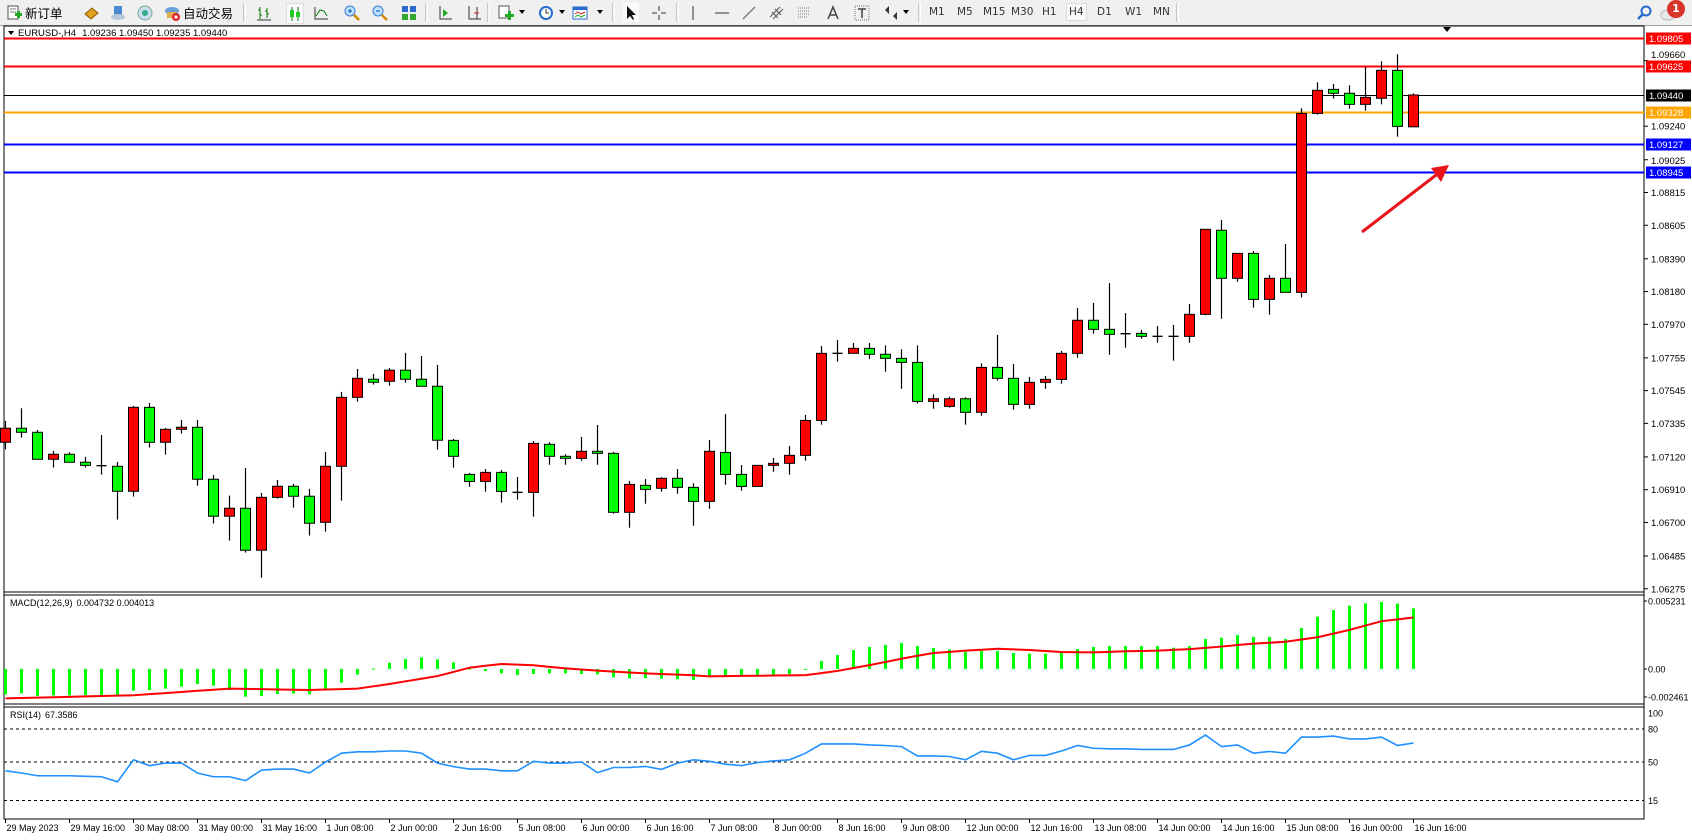  I want to click on arrows-button, so click(891, 12).